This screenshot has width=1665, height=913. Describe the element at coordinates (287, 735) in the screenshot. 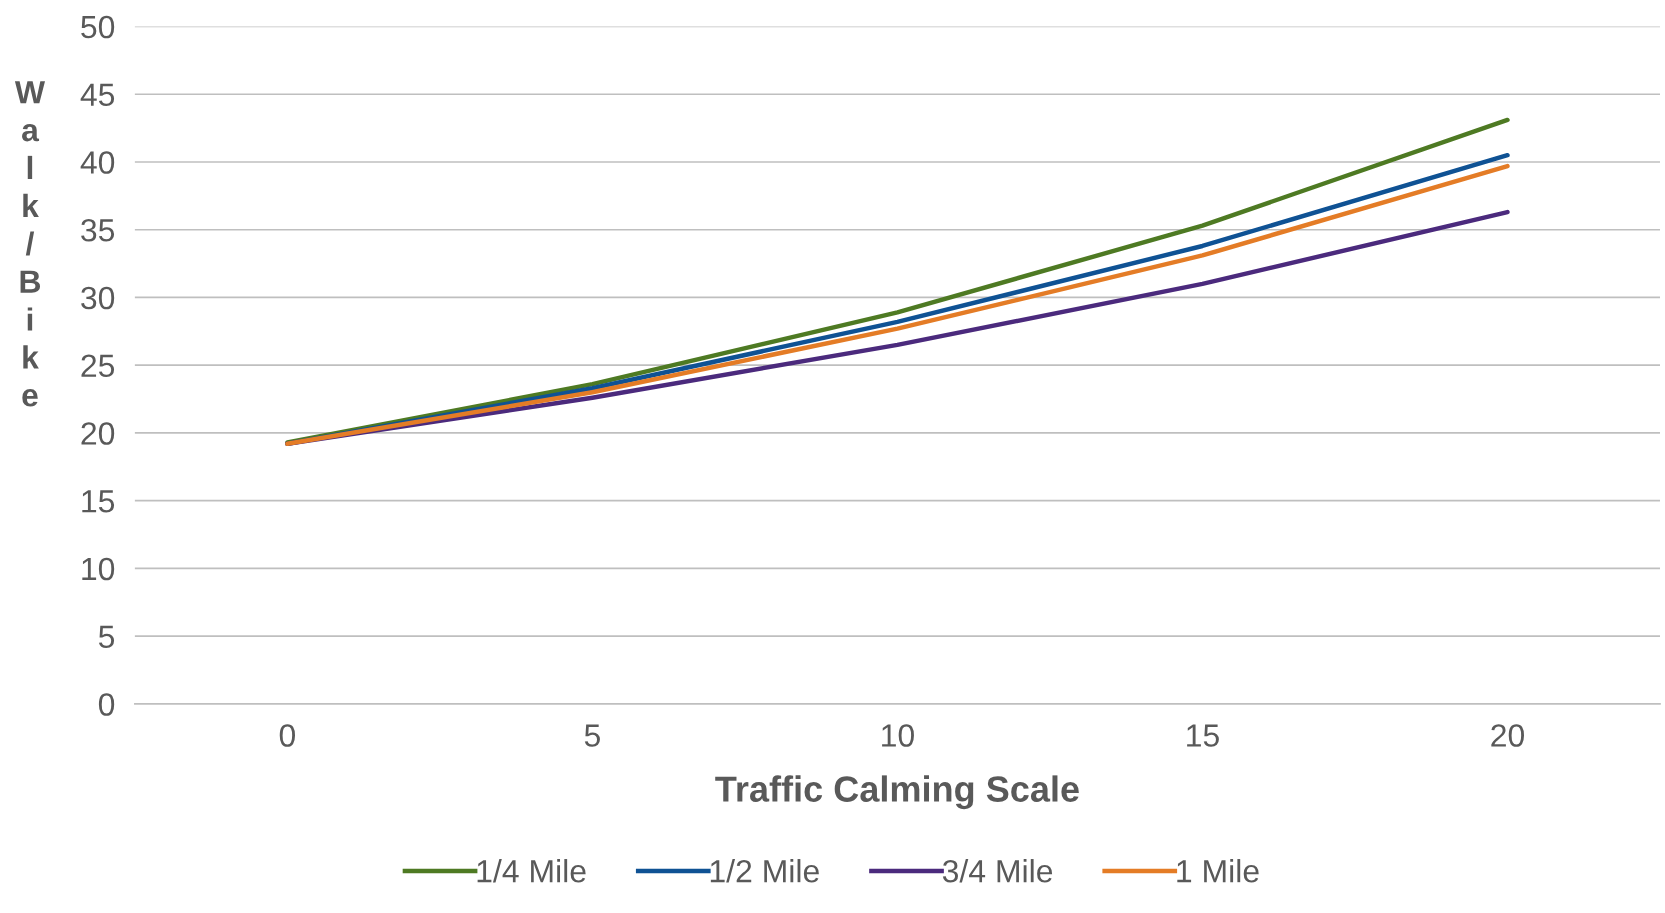

I see `x-tick-label: 0` at that location.